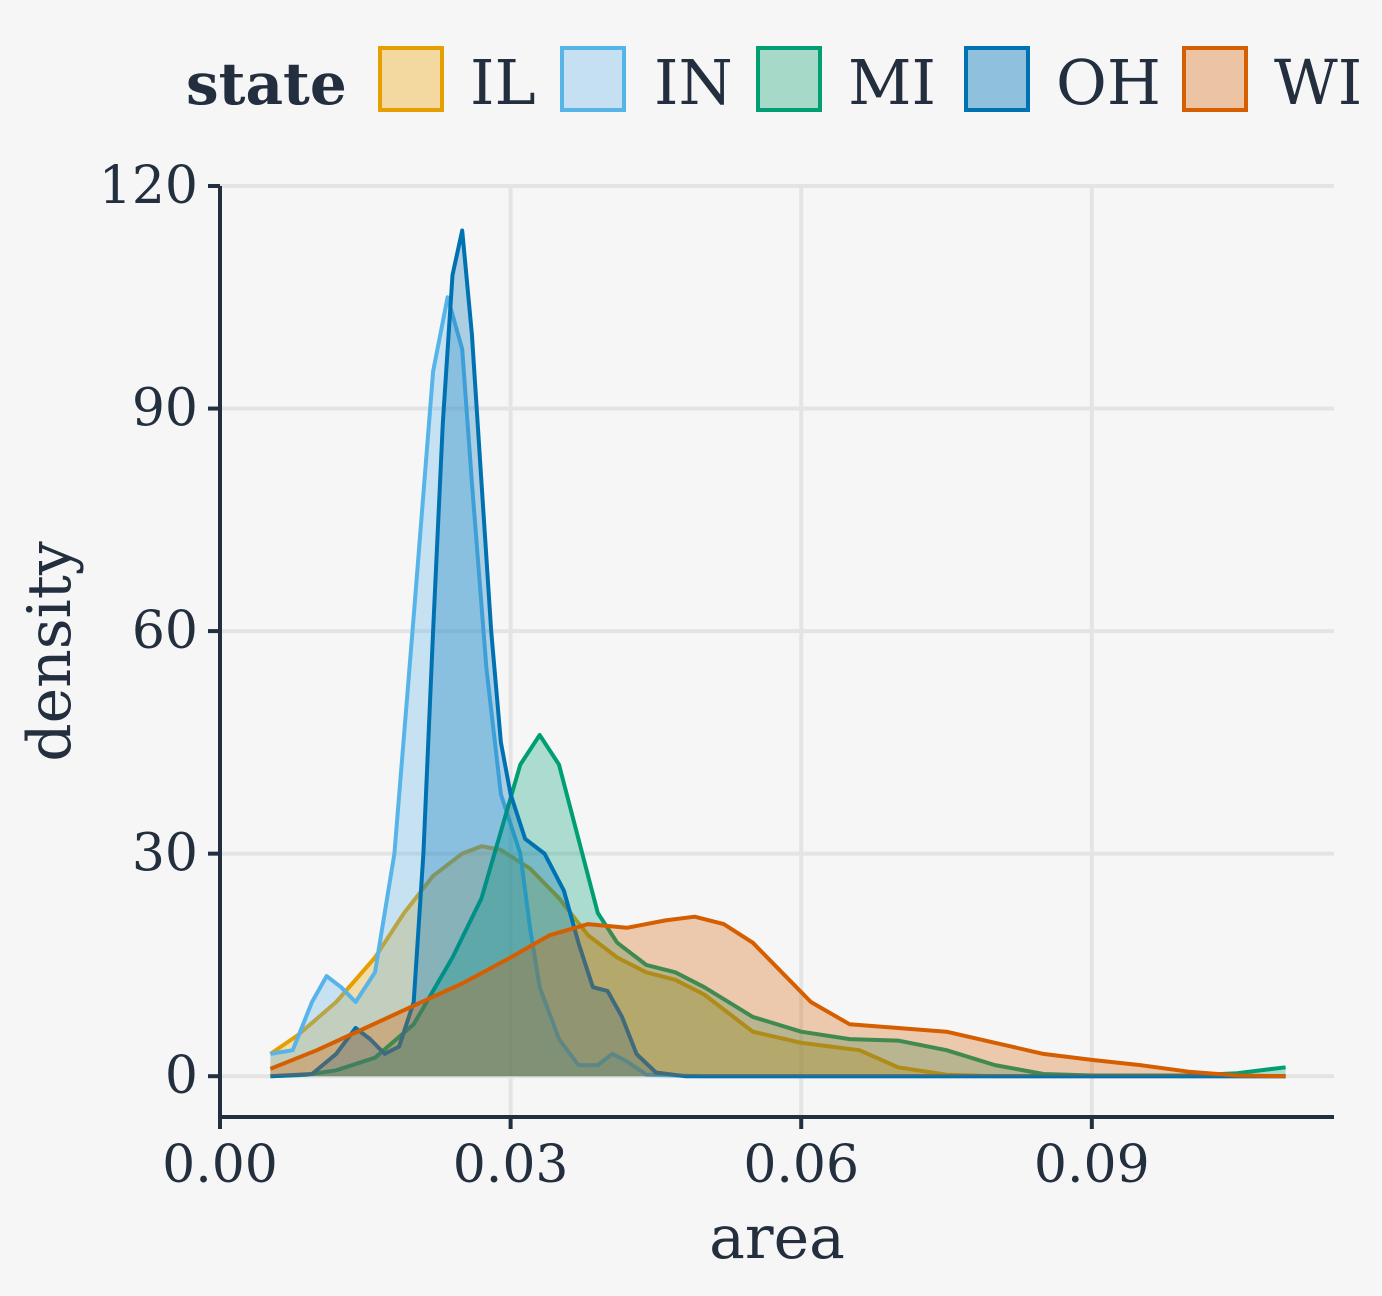 The height and width of the screenshot is (1296, 1382). I want to click on legend-key-mi, so click(789, 79).